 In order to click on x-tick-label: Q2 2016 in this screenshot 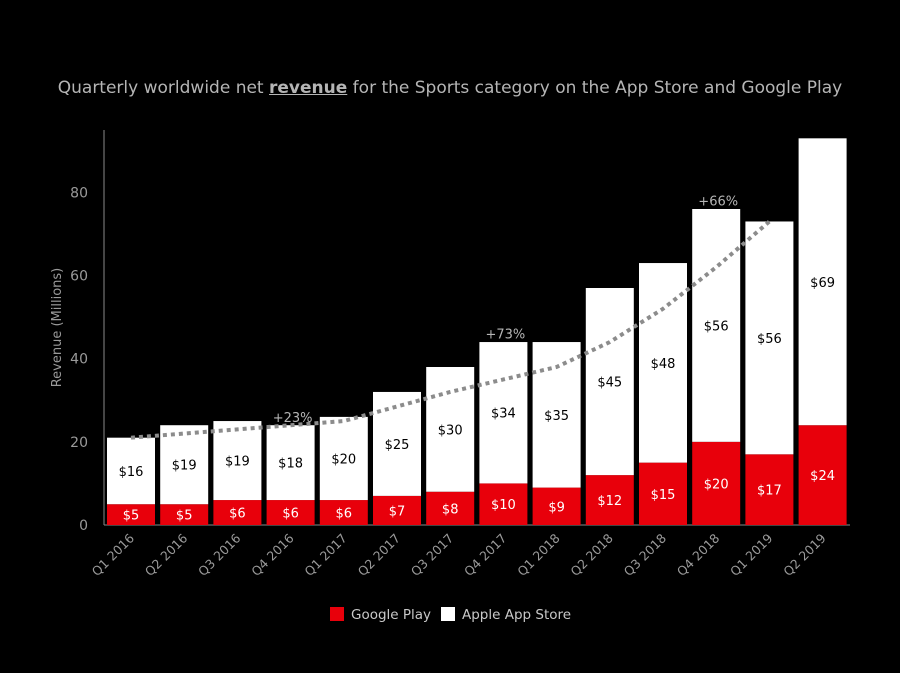, I will do `click(166, 554)`.